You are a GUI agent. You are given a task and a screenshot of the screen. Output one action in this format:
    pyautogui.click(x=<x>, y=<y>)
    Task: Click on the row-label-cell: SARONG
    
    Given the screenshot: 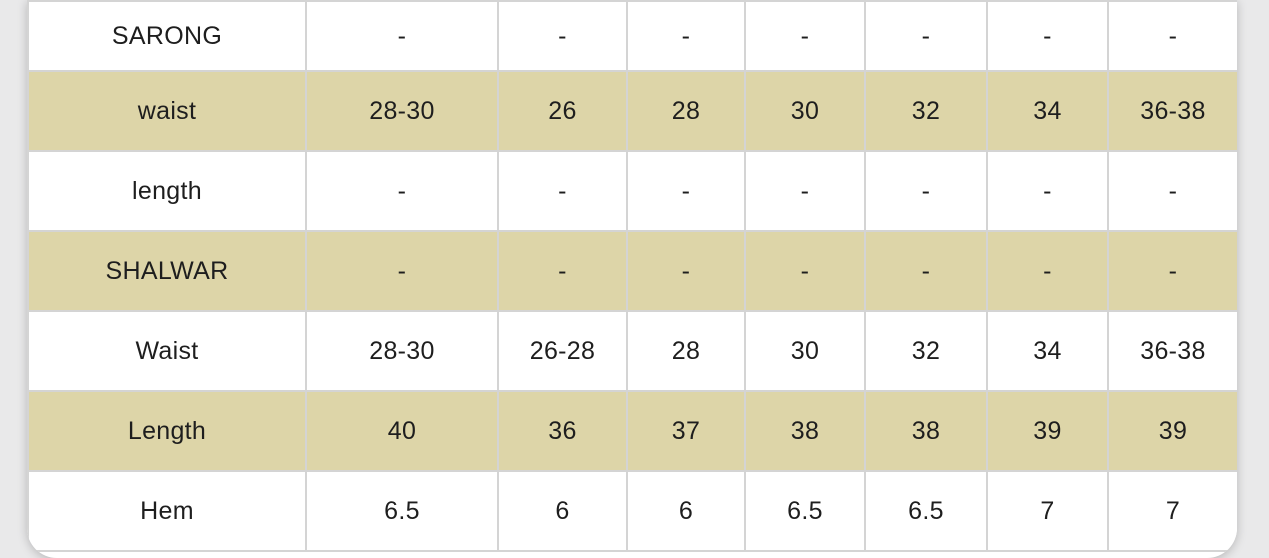 What is the action you would take?
    pyautogui.click(x=167, y=36)
    